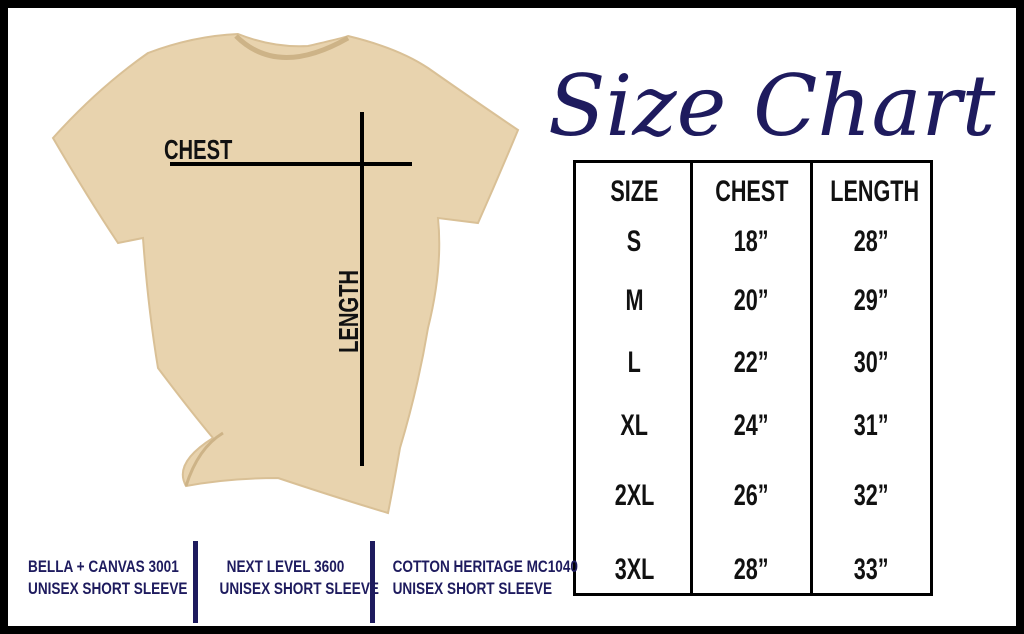 This screenshot has width=1024, height=634. Describe the element at coordinates (751, 569) in the screenshot. I see `cell-chest: 28”` at that location.